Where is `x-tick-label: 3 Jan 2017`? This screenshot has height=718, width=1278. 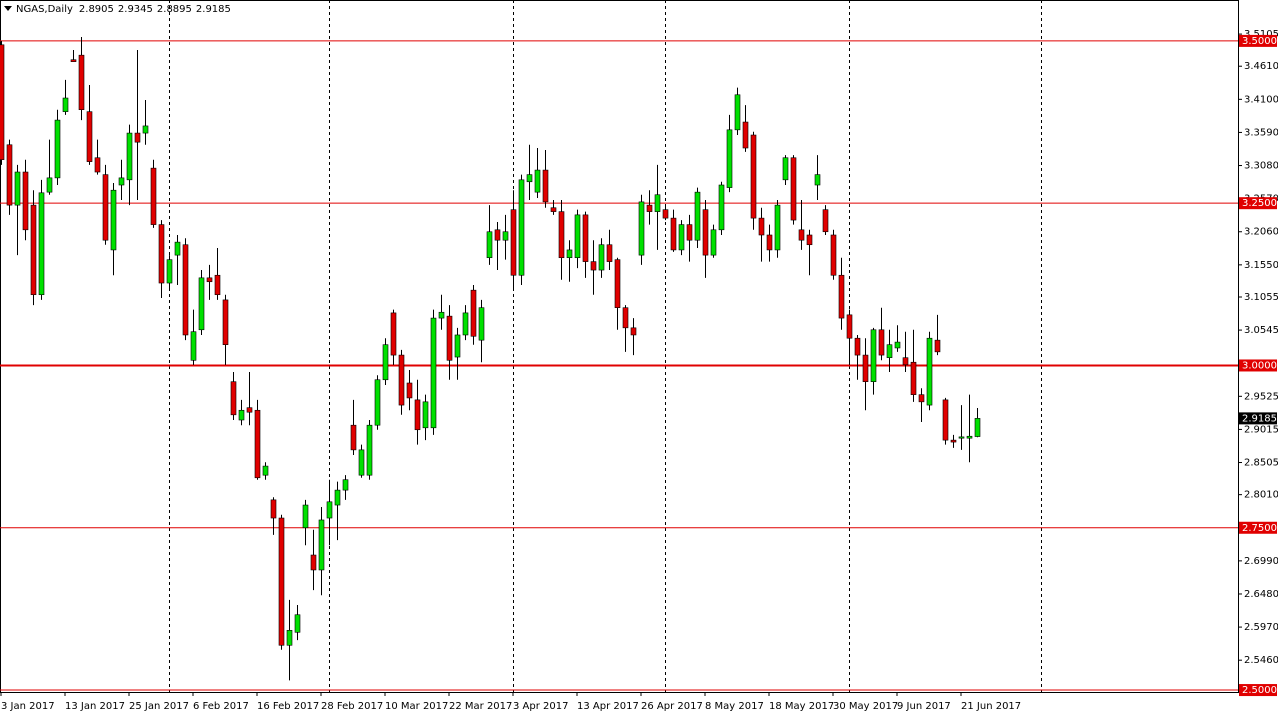 x-tick-label: 3 Jan 2017 is located at coordinates (28, 706).